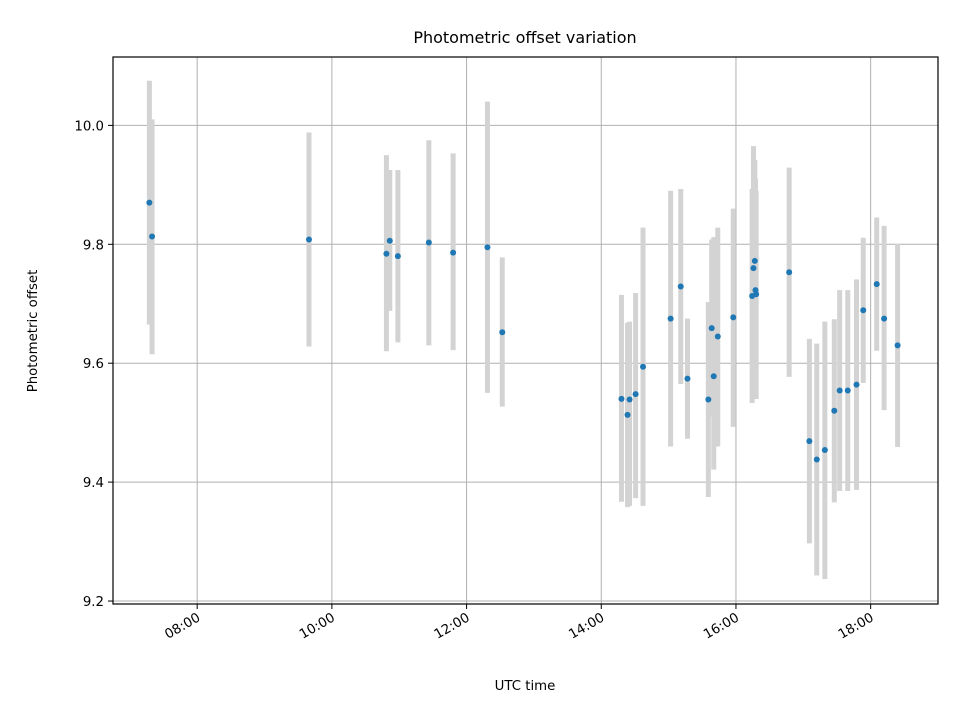 The image size is (960, 720). I want to click on y-tick-label: 9.6, so click(93, 364).